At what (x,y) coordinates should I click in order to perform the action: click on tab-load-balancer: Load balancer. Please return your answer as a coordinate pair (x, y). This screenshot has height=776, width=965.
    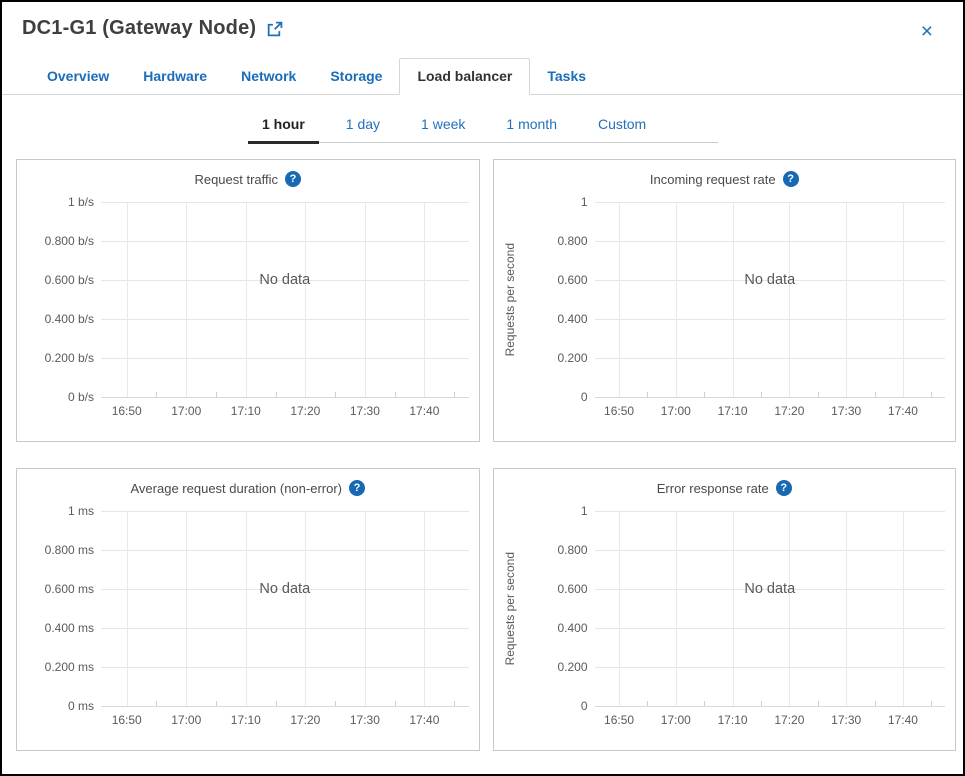
    Looking at the image, I should click on (465, 76).